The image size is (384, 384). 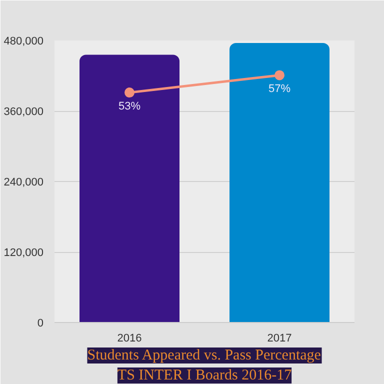 I want to click on x-tick-label: 2017, so click(x=279, y=338).